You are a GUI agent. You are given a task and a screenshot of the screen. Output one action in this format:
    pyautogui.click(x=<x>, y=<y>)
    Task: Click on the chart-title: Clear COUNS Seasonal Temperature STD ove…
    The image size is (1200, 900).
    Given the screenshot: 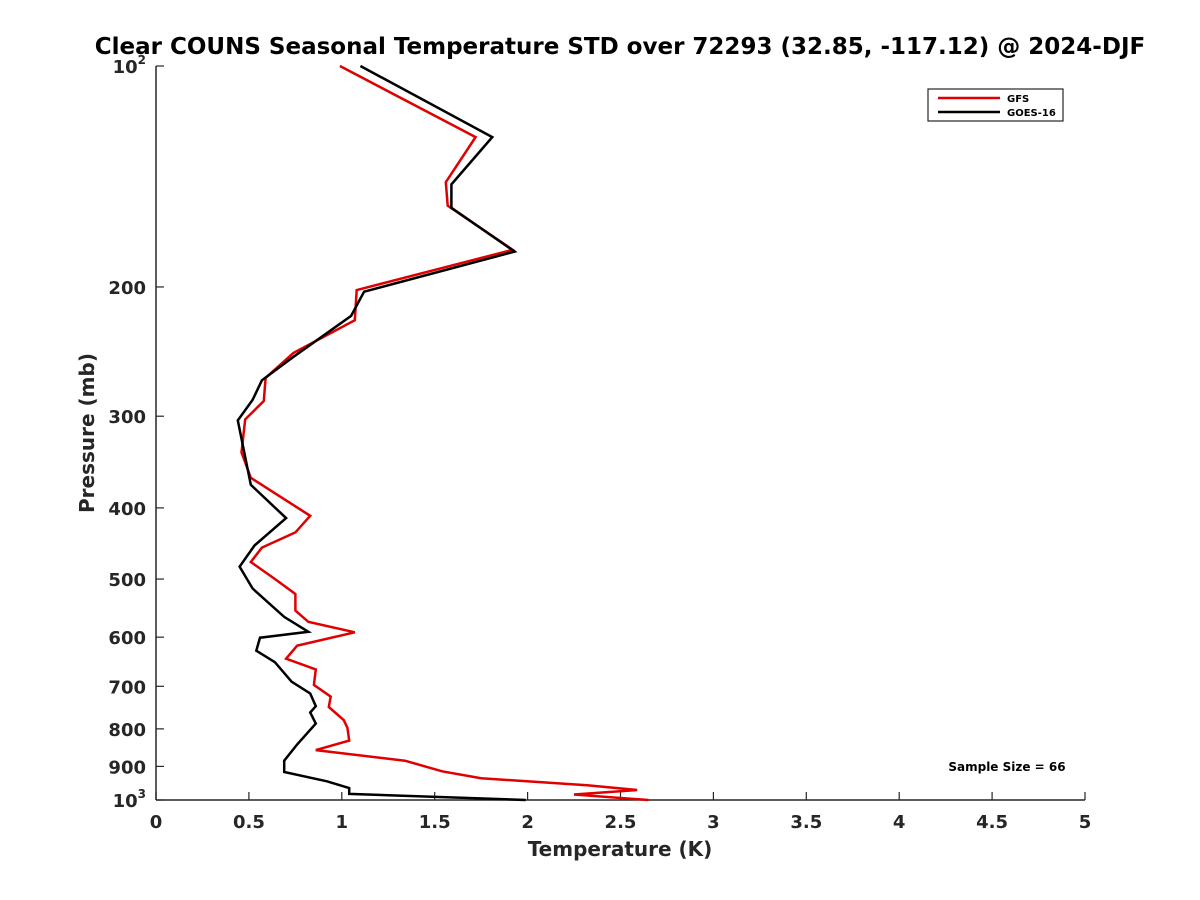 What is the action you would take?
    pyautogui.click(x=620, y=47)
    